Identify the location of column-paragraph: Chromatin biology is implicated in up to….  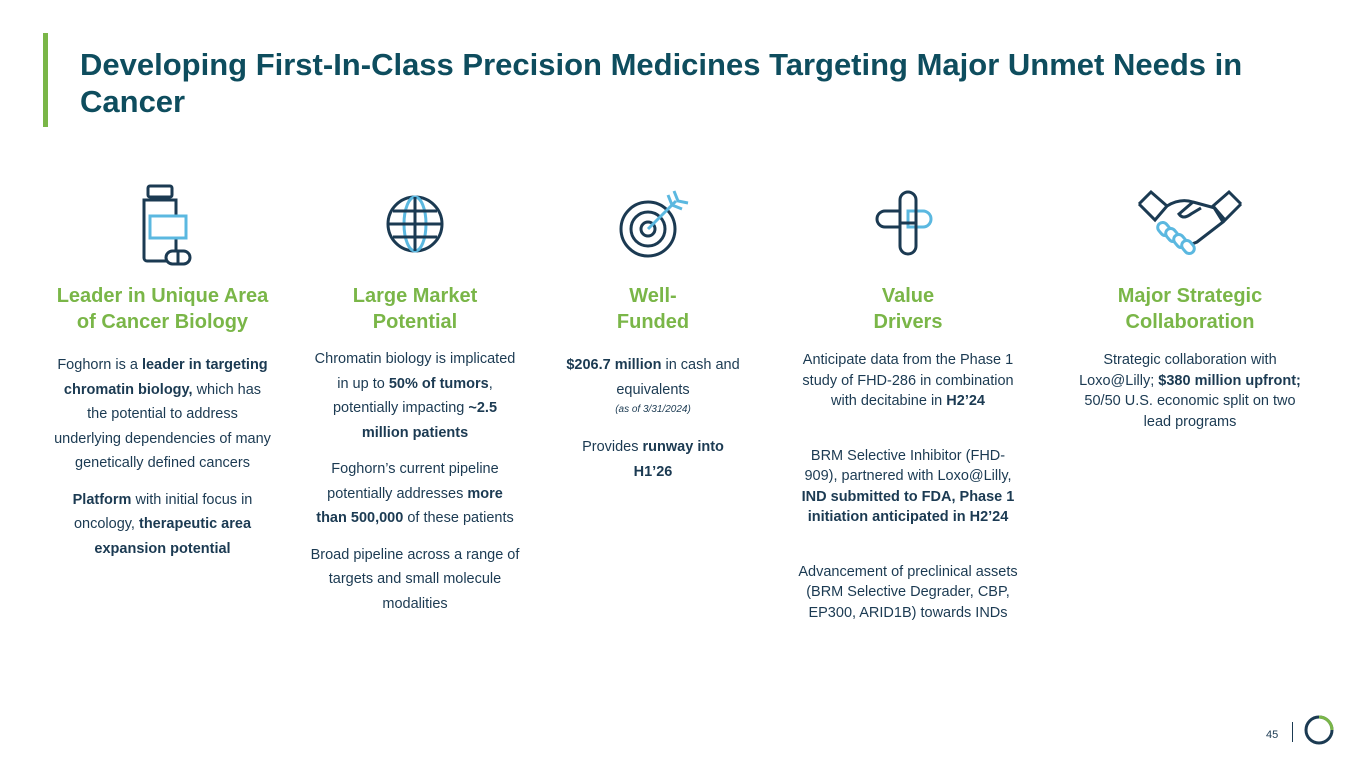
(415, 396).